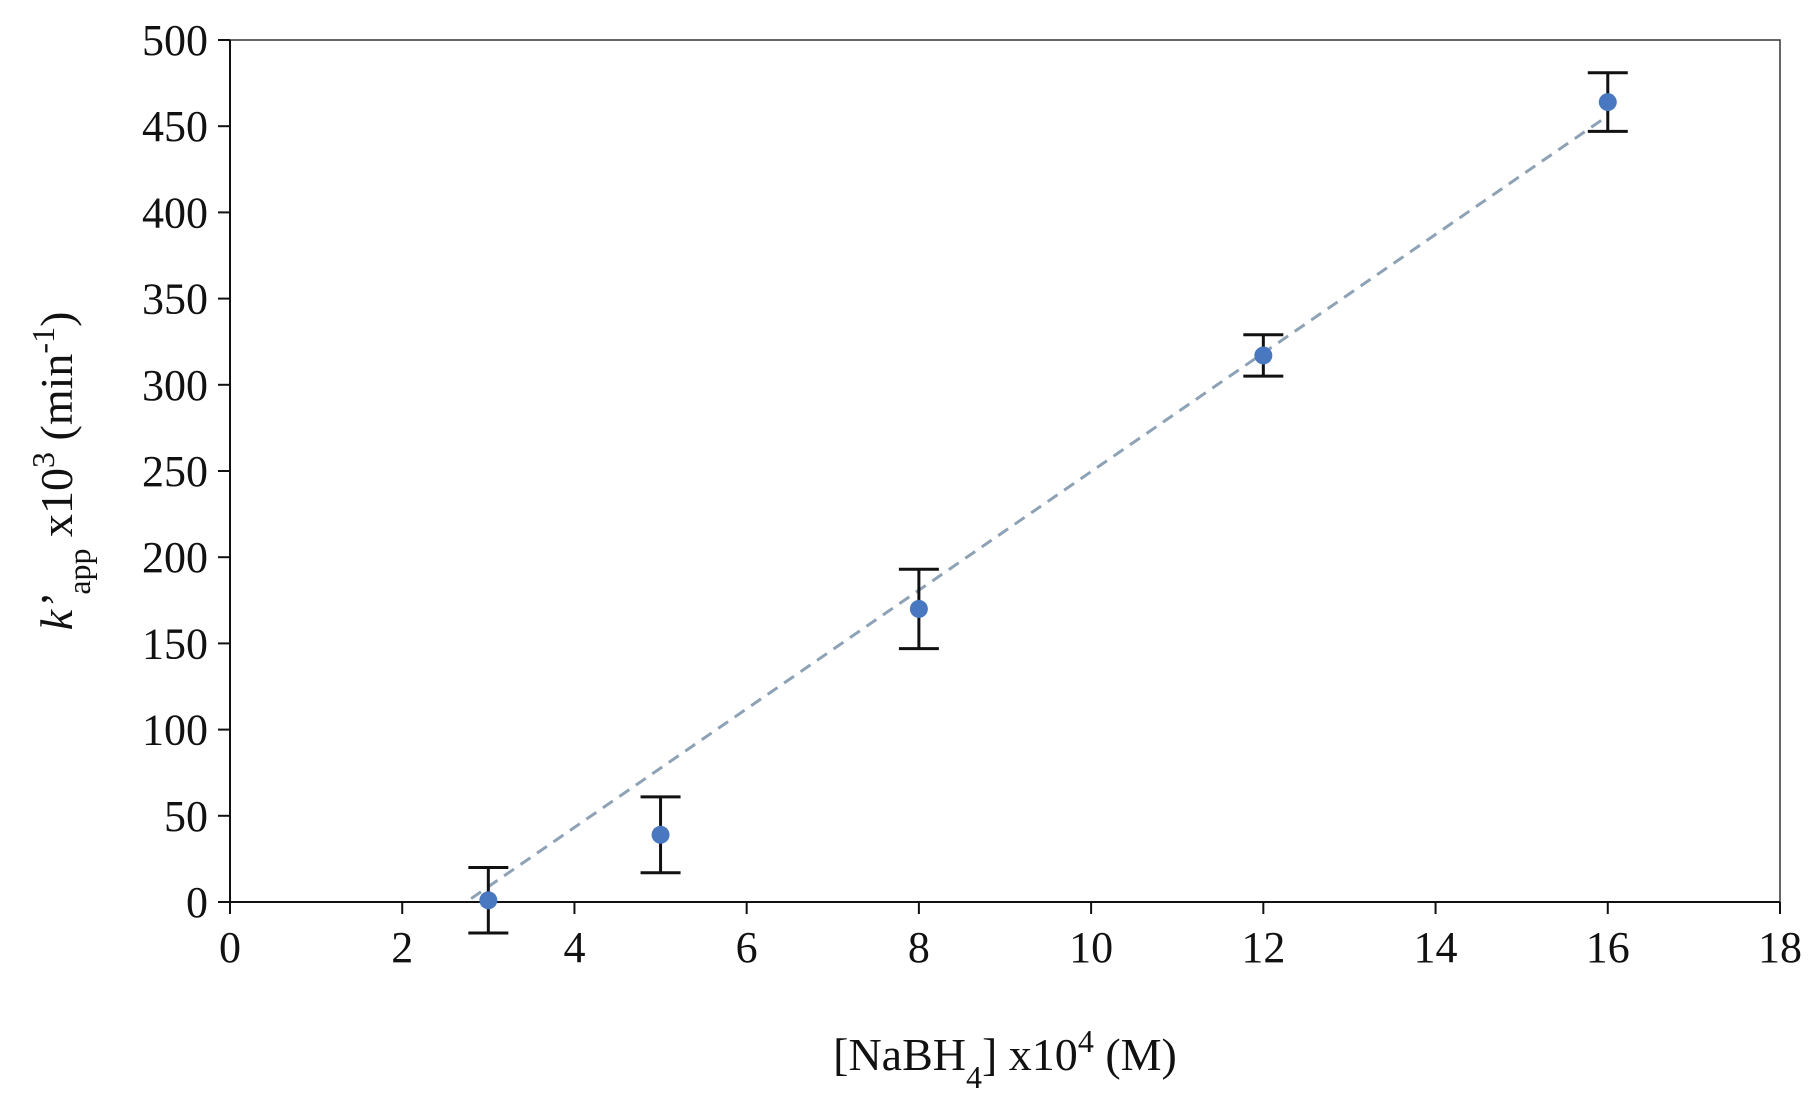  What do you see at coordinates (1010, 937) in the screenshot?
I see `x-axis: 0 2 4 6 8 10 12 14 16 18` at bounding box center [1010, 937].